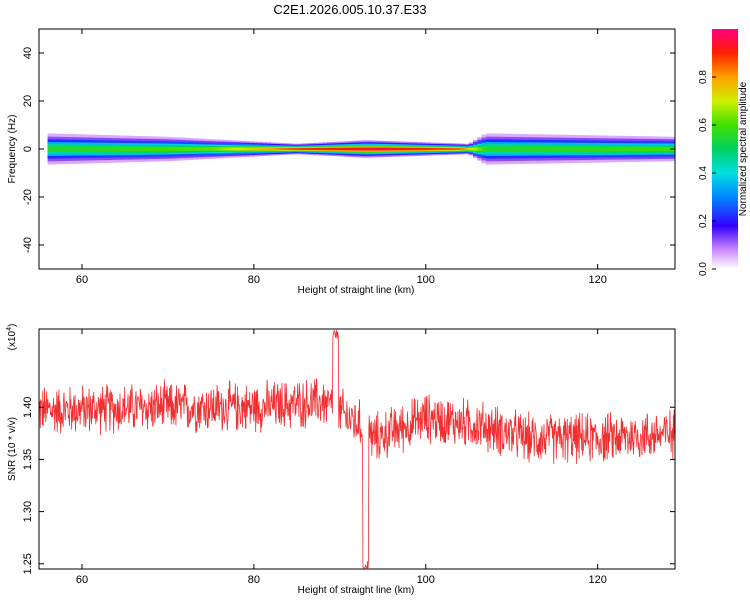 The image size is (750, 600). Describe the element at coordinates (703, 77) in the screenshot. I see `colorbar-tick-label: 0.8` at that location.